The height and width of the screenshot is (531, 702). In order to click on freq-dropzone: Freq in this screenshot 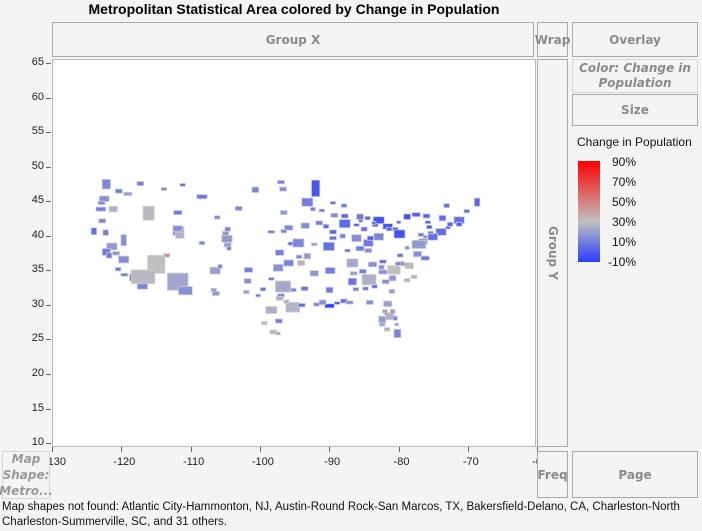, I will do `click(552, 474)`.